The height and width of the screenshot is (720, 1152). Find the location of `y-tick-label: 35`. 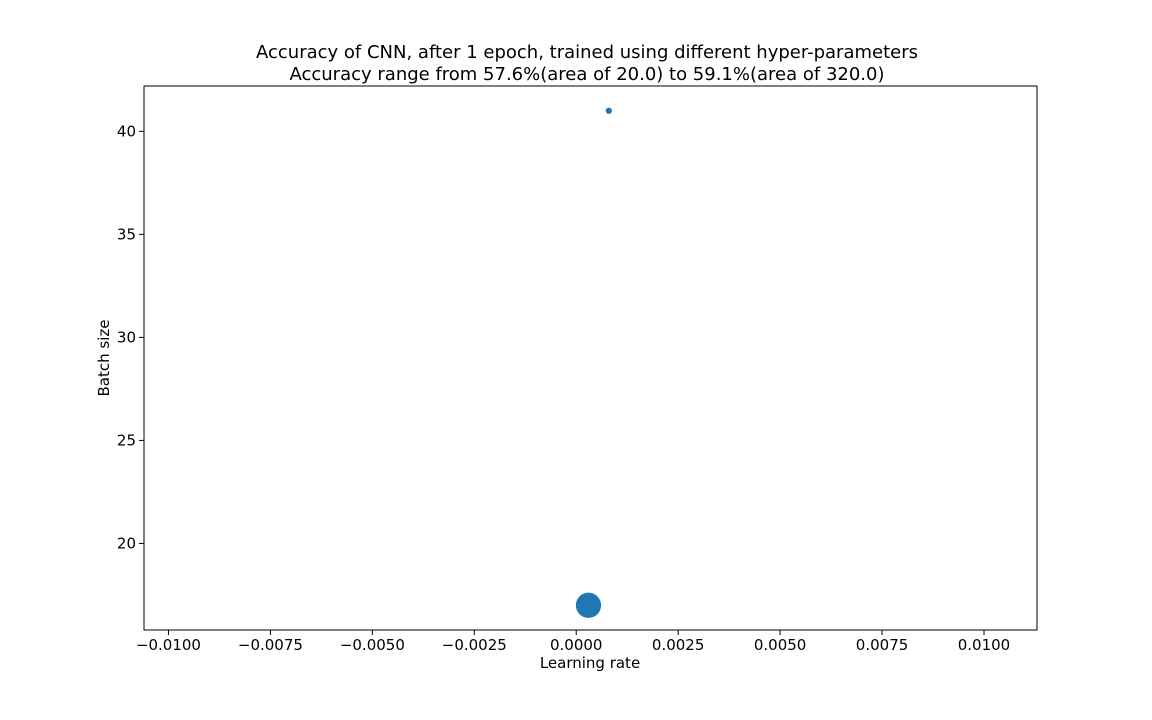

y-tick-label: 35 is located at coordinates (126, 234).